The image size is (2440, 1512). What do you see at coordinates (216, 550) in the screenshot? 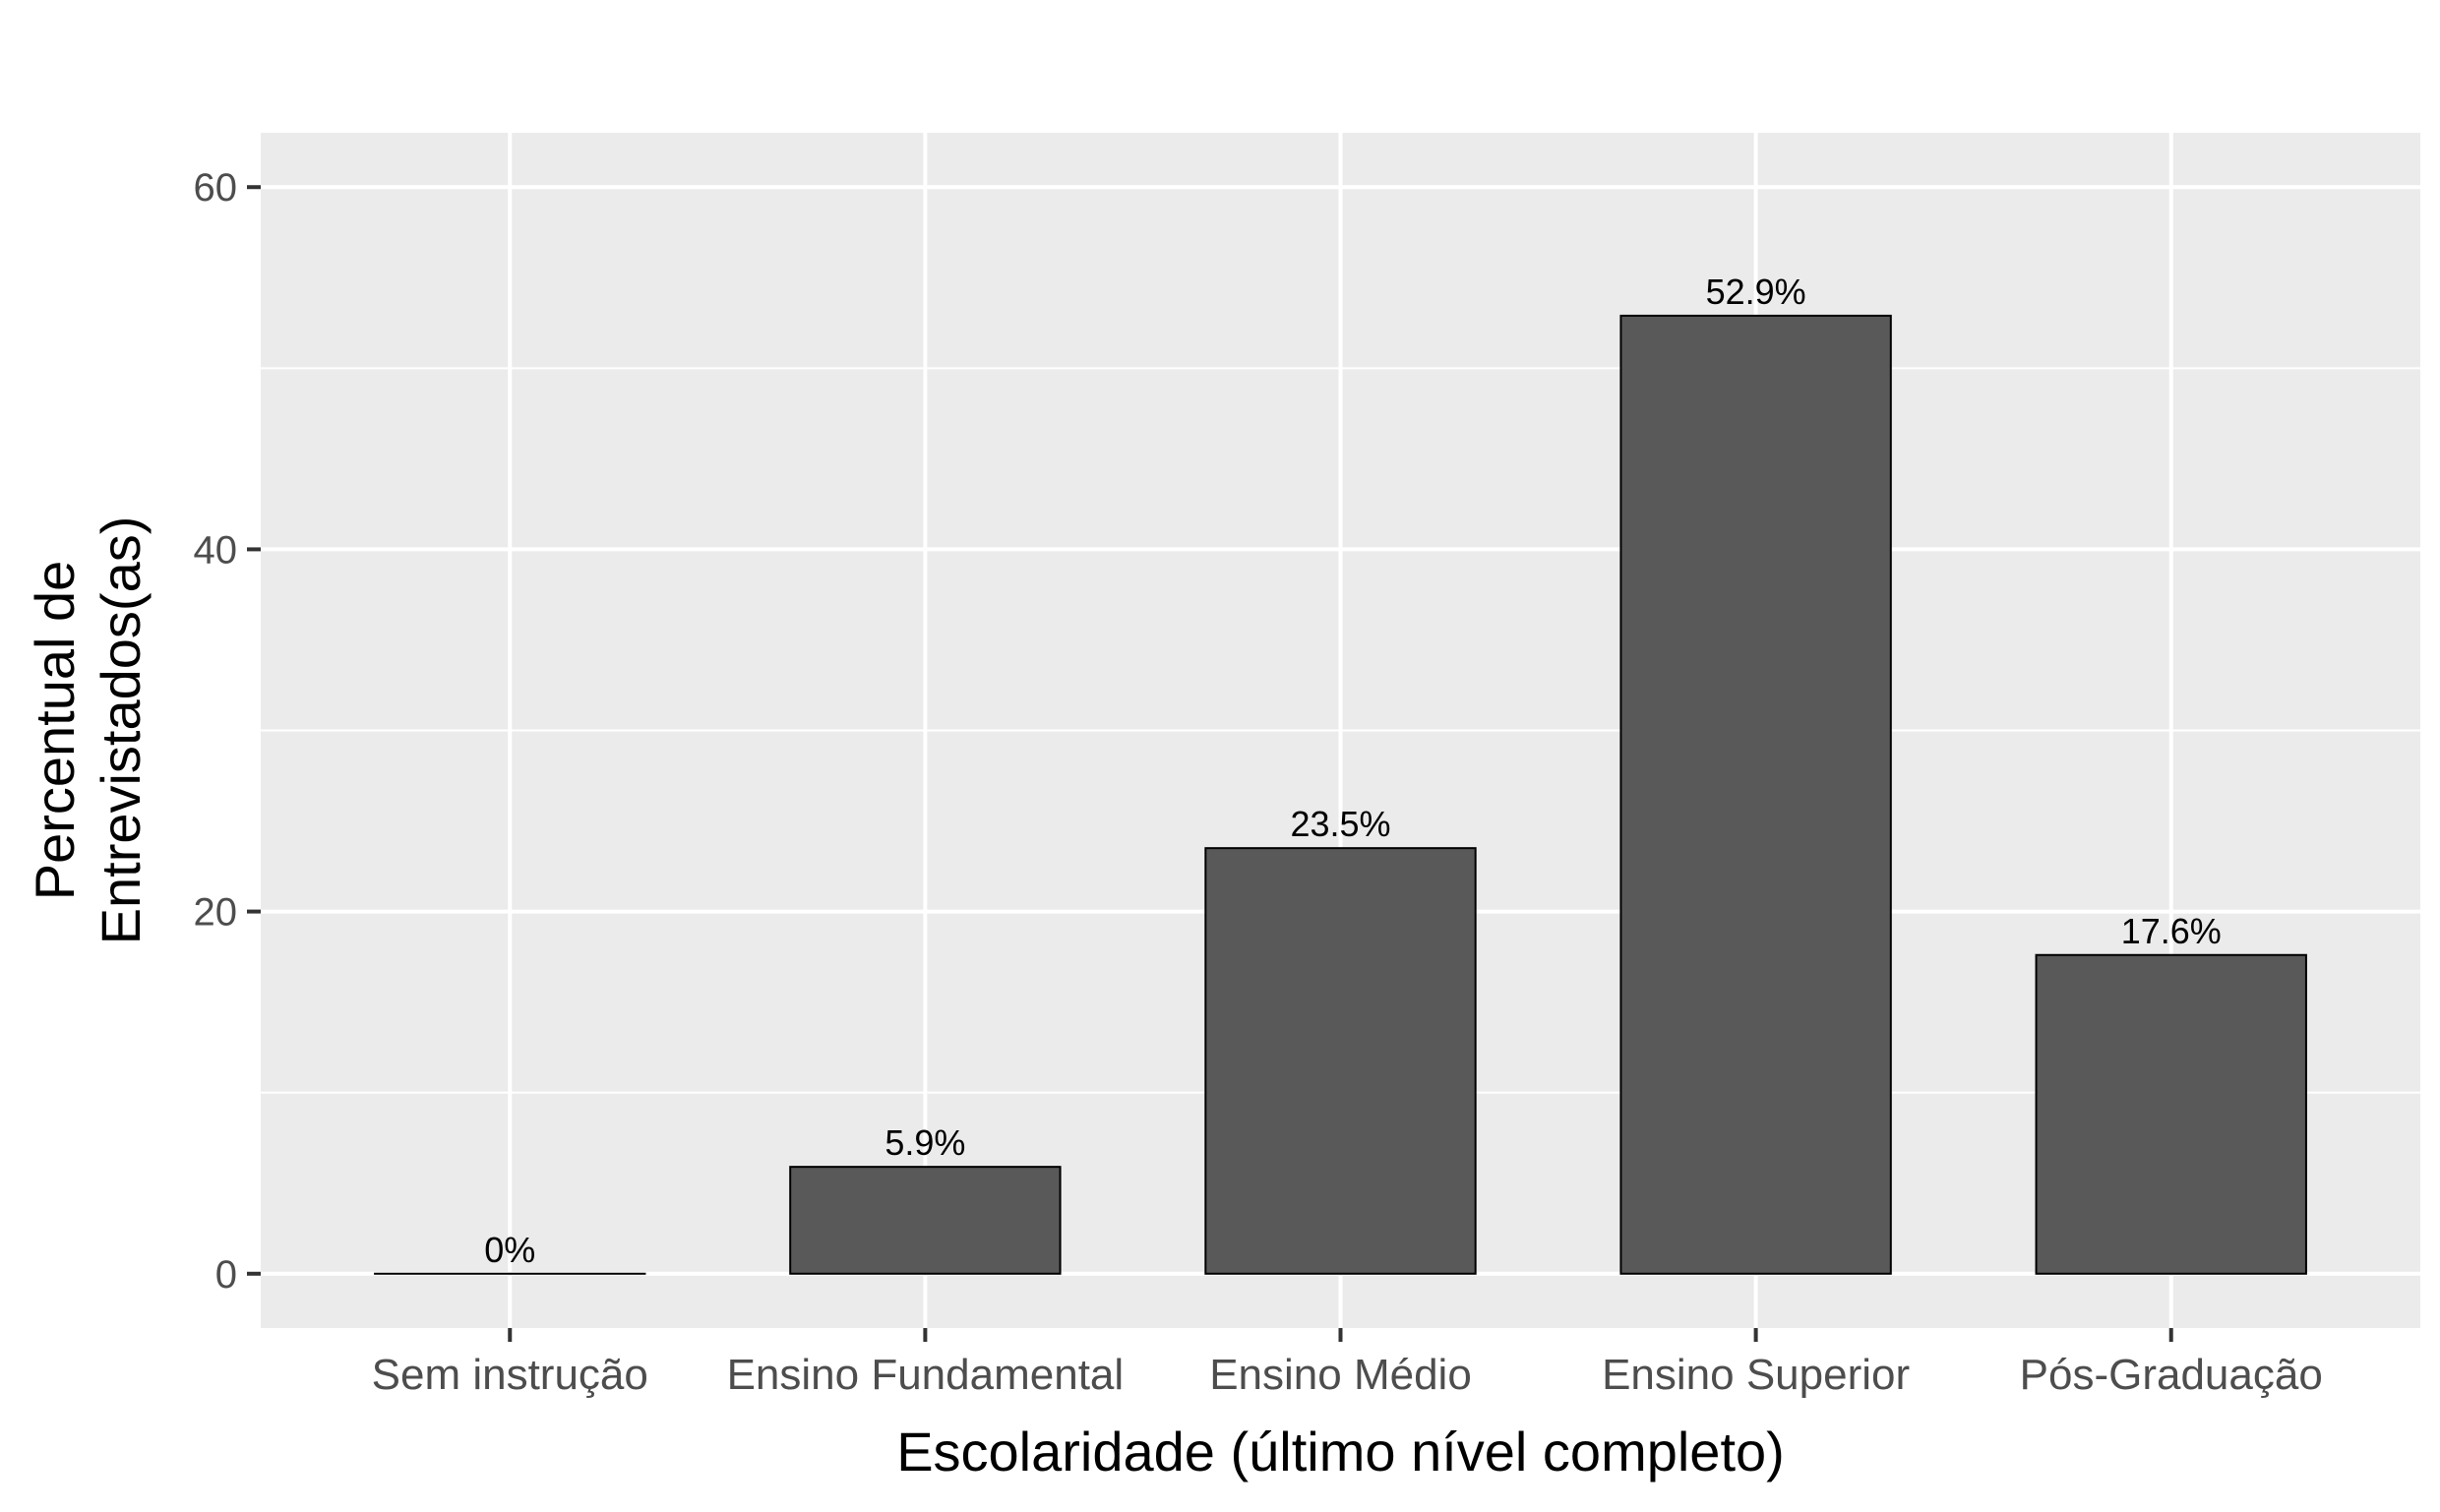
I see `y-tick-label: 40` at bounding box center [216, 550].